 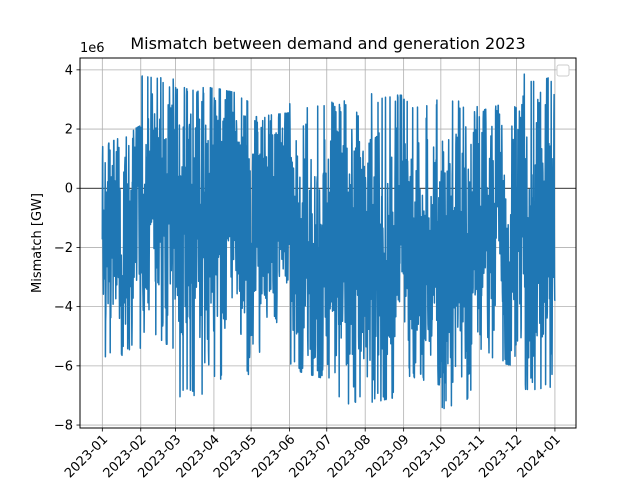 What do you see at coordinates (63, 366) in the screenshot?
I see `y-tick-label: −6` at bounding box center [63, 366].